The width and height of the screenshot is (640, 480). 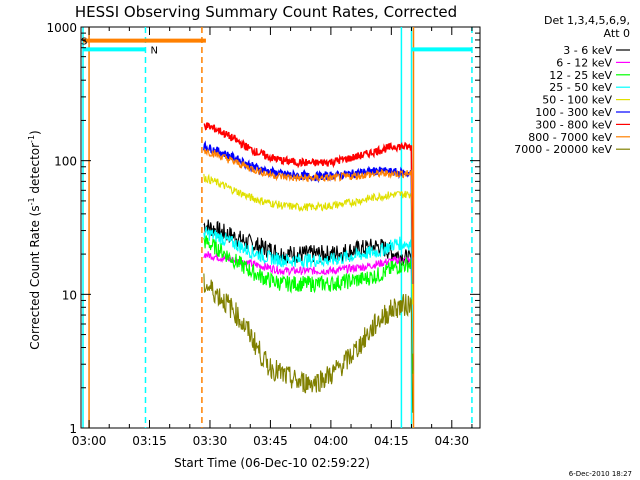 I want to click on y-axis-label-sup2: -1, so click(x=31, y=139).